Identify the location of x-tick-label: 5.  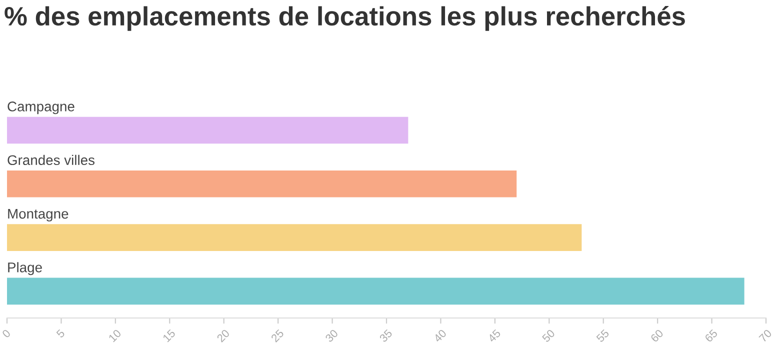
(61, 333).